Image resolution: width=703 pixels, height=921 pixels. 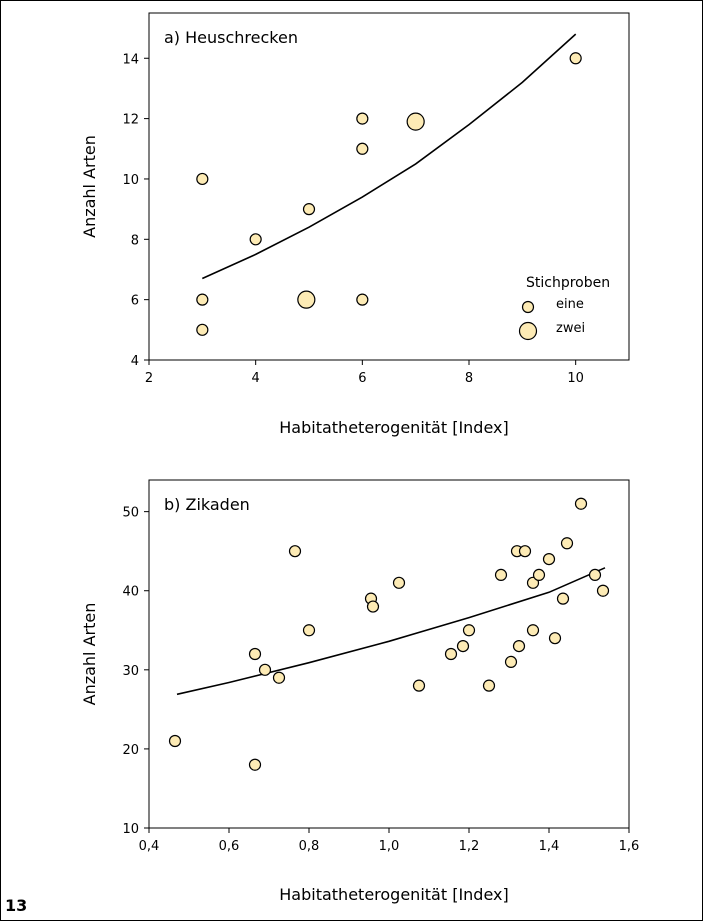 What do you see at coordinates (149, 846) in the screenshot?
I see `x-tick-label: 0,4` at bounding box center [149, 846].